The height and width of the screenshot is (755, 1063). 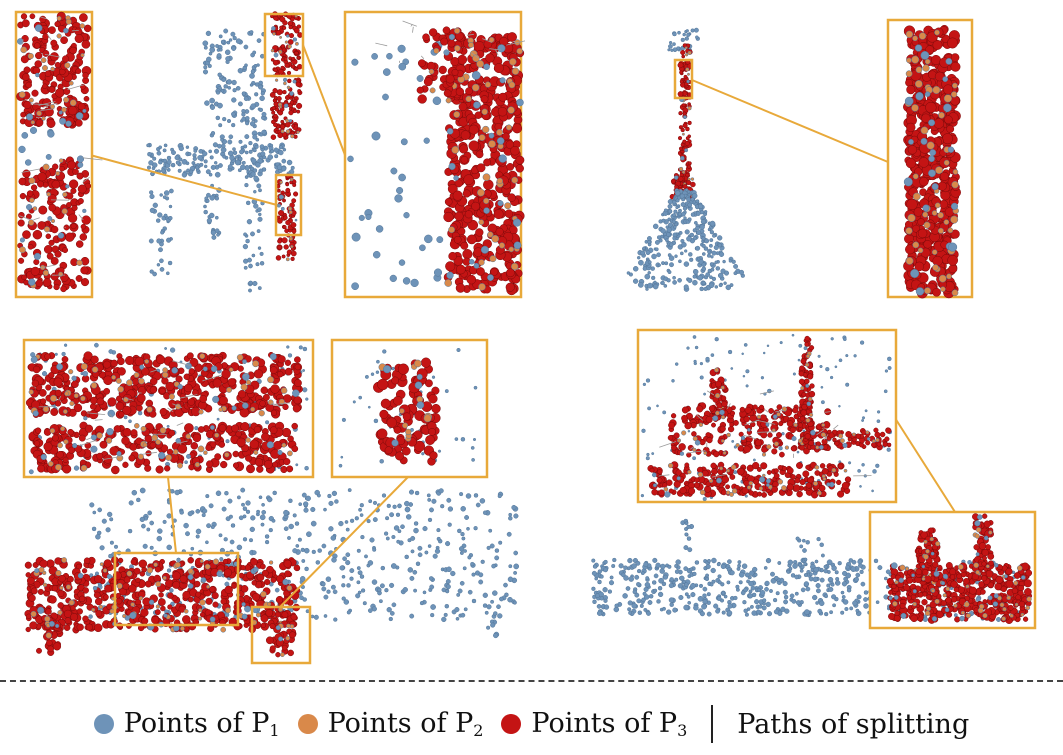 What do you see at coordinates (103, 724) in the screenshot?
I see `legend-swatch-p1` at bounding box center [103, 724].